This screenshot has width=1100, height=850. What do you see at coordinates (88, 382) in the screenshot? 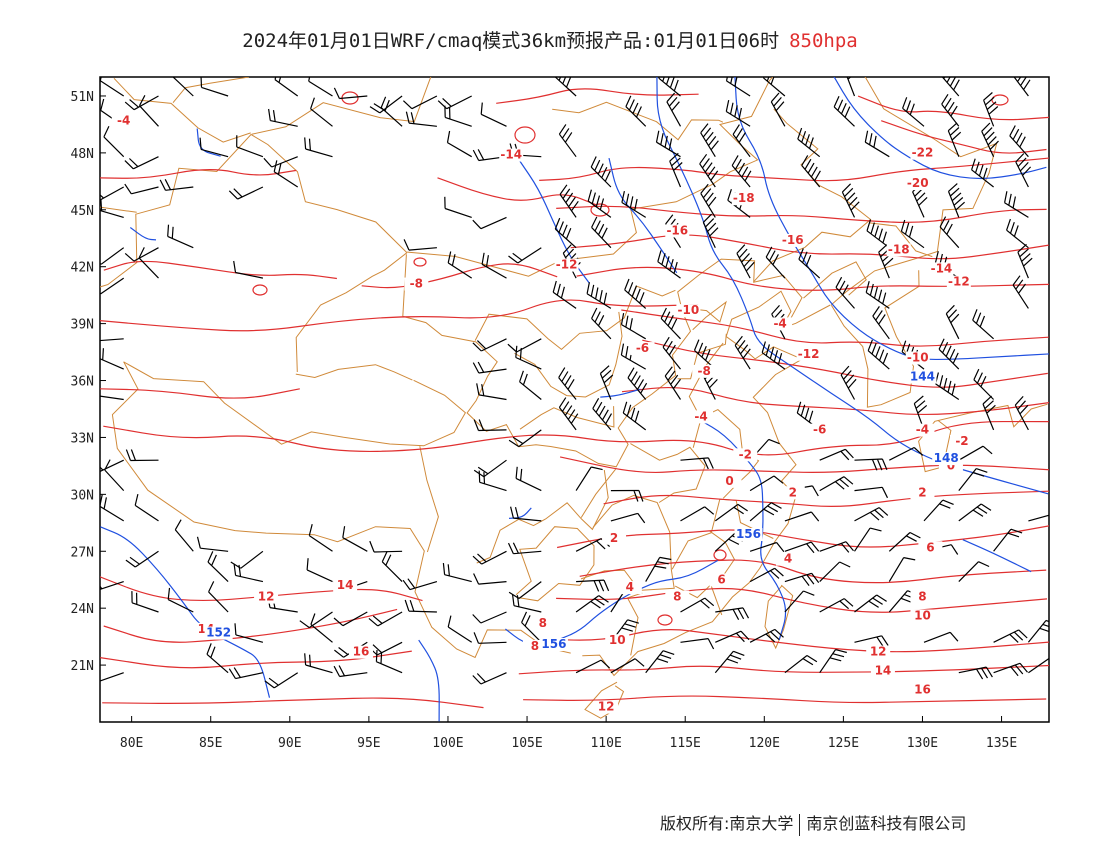
I see `y-axis: 51N 48N 45N 42N 39N 36N 33N 30N 27N 24N 21N` at bounding box center [88, 382].